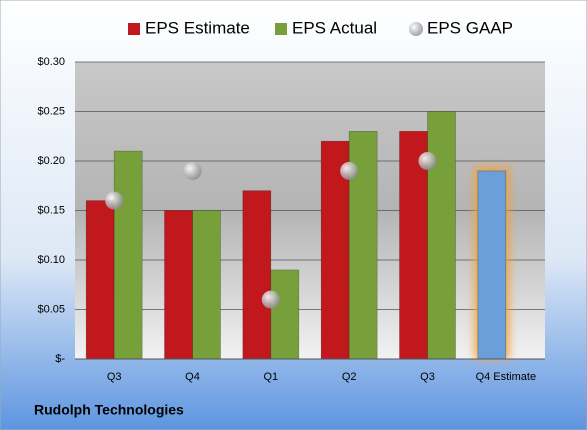 The width and height of the screenshot is (587, 430). What do you see at coordinates (51, 161) in the screenshot?
I see `y-tick-label: $0.20` at bounding box center [51, 161].